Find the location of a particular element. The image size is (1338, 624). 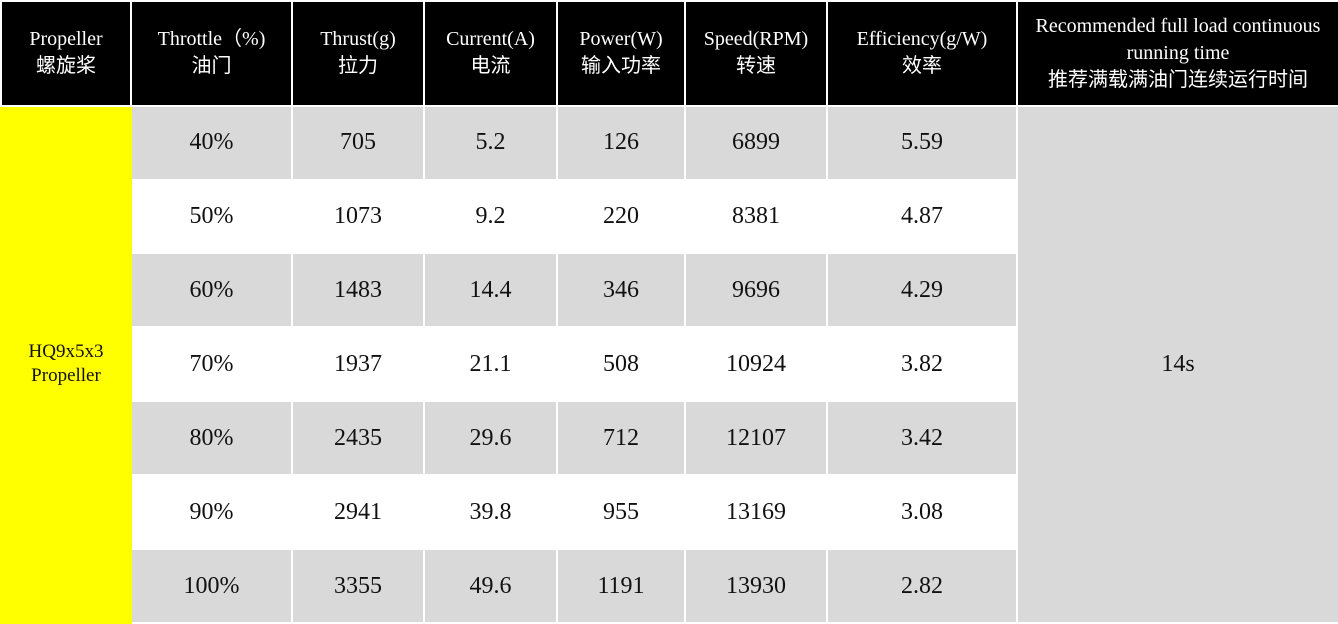

data-row: 50% 1073 9.2 220 8381 4.87 is located at coordinates (669, 216).